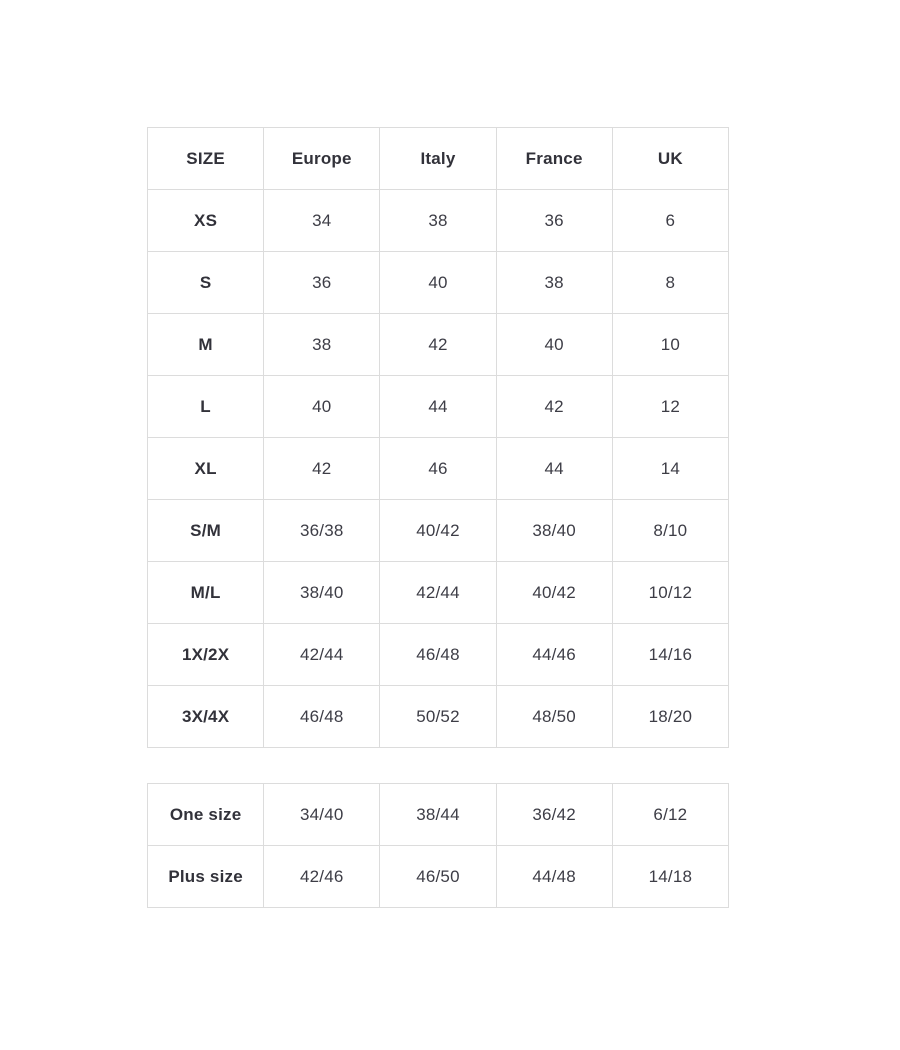 Image resolution: width=900 pixels, height=1050 pixels. Describe the element at coordinates (205, 530) in the screenshot. I see `row-label-cell: S/M` at that location.